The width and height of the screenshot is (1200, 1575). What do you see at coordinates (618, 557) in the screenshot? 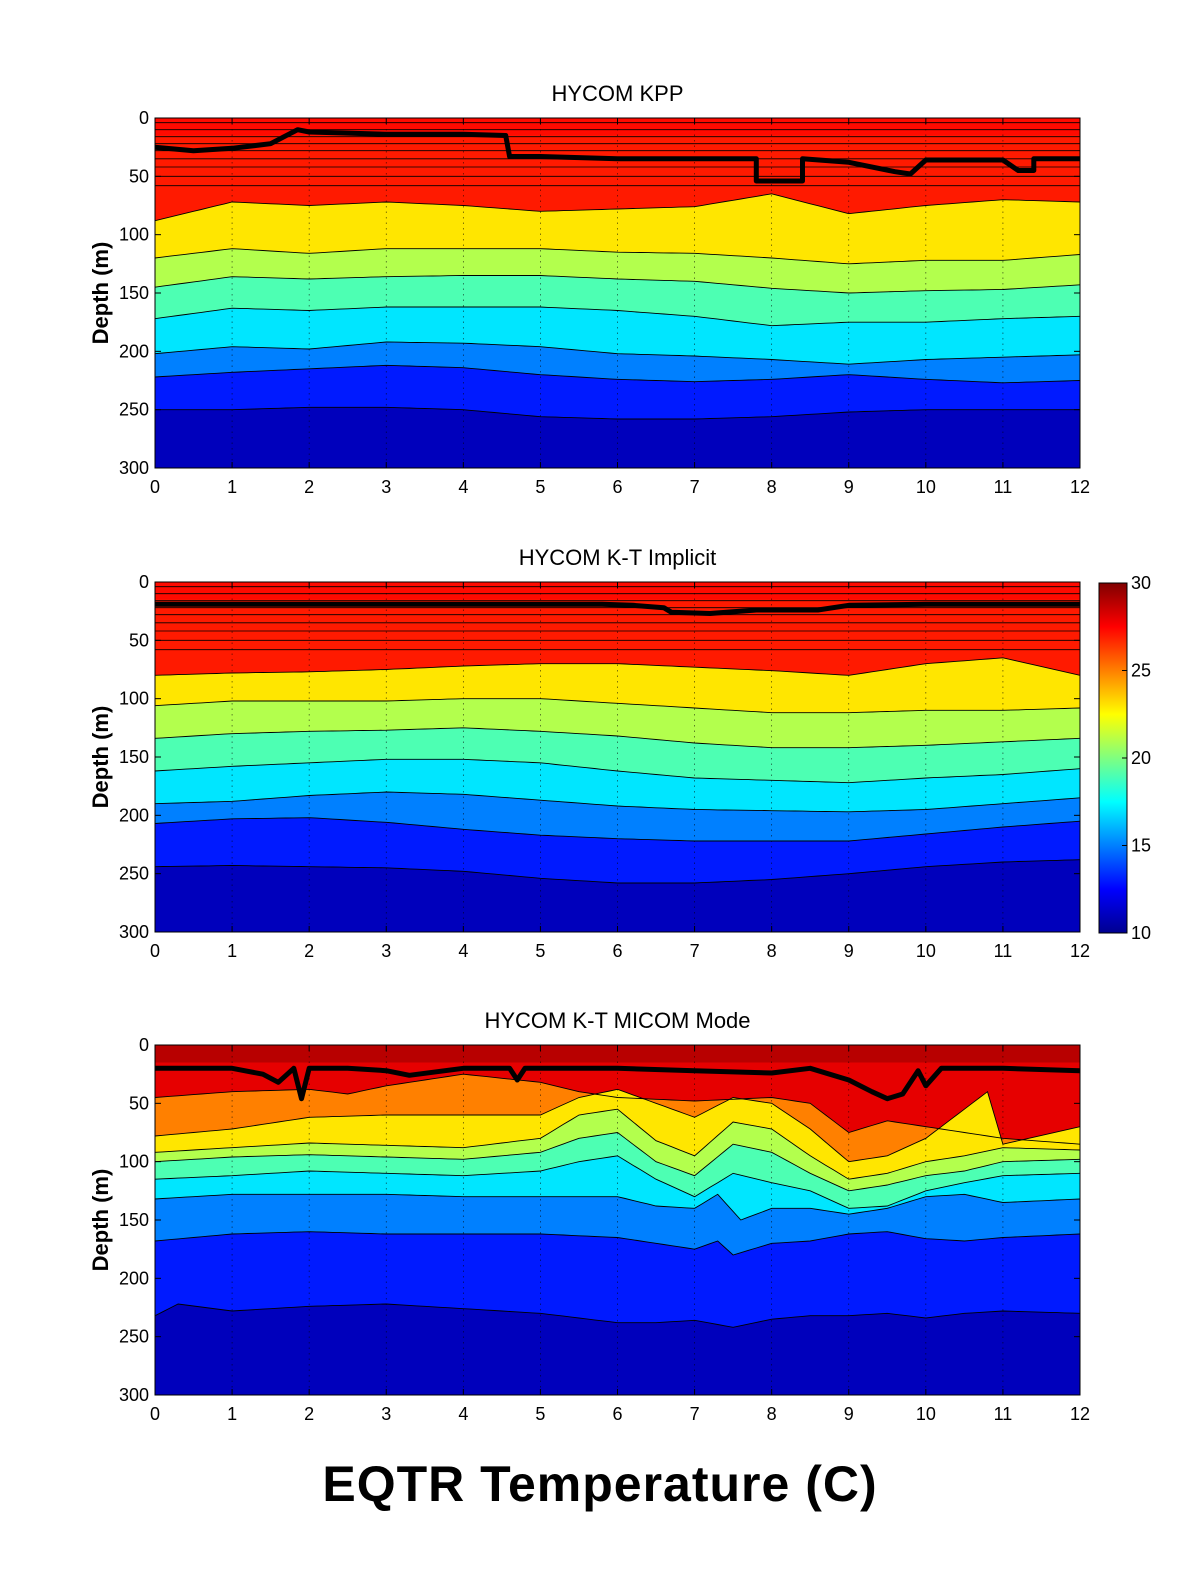
I see `panel-title: HYCOM K-T Implicit` at bounding box center [618, 557].